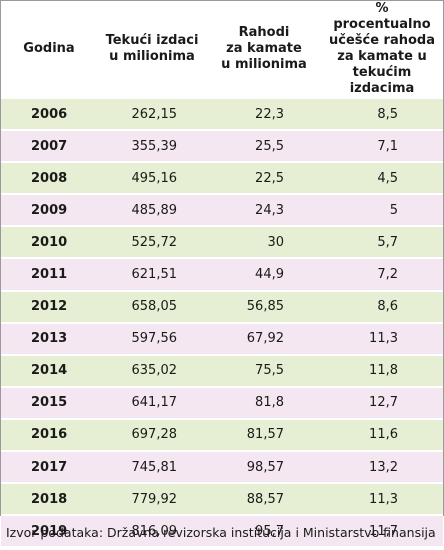 This screenshot has height=550, width=444. What do you see at coordinates (154, 339) in the screenshot?
I see `cell-current-expenditure: 597,56` at bounding box center [154, 339].